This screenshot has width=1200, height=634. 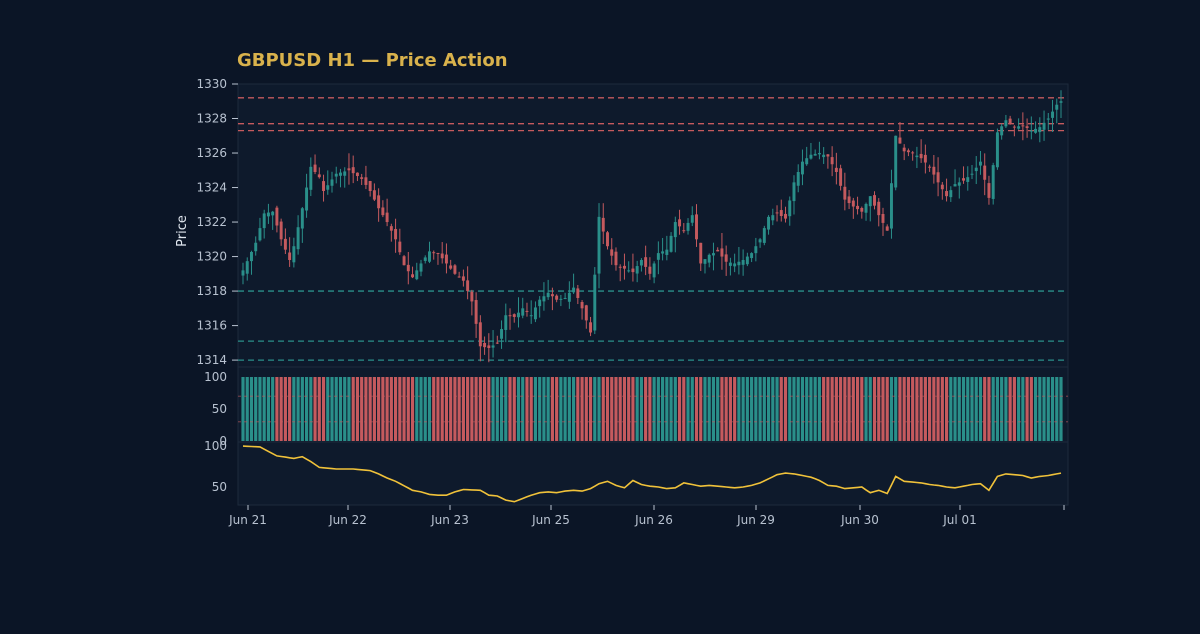 What do you see at coordinates (247, 520) in the screenshot?
I see `x-tick-label: Jun 21` at bounding box center [247, 520].